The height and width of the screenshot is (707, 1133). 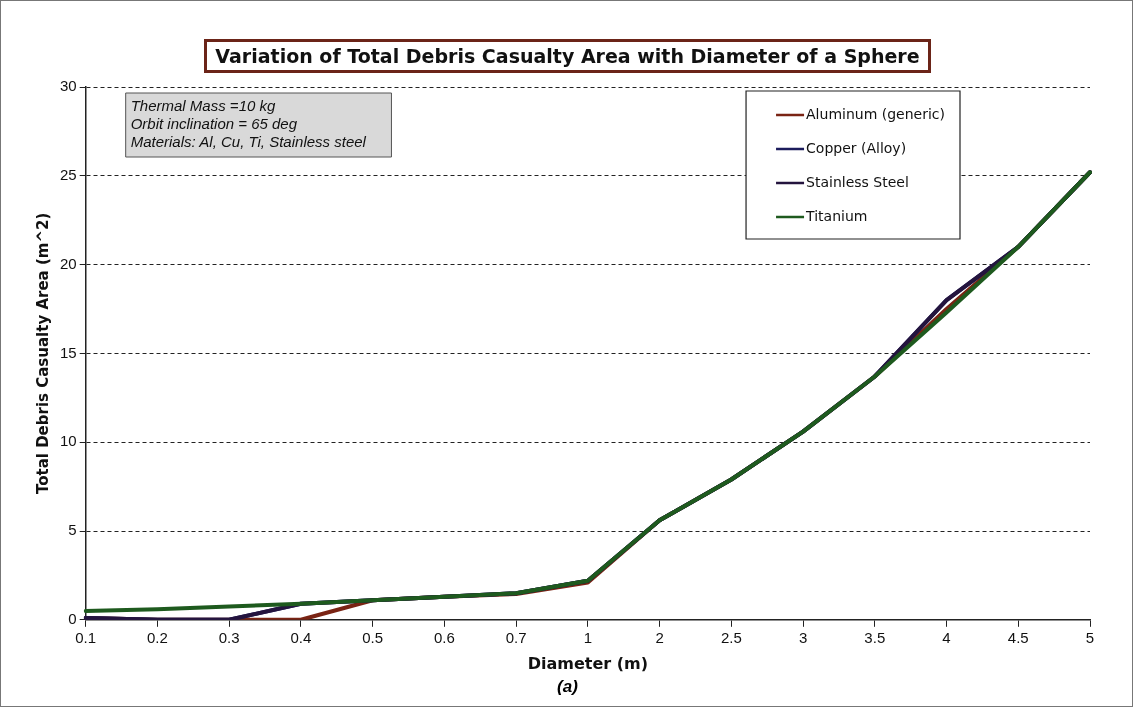 I want to click on y-tick-label: 10, so click(x=68, y=441).